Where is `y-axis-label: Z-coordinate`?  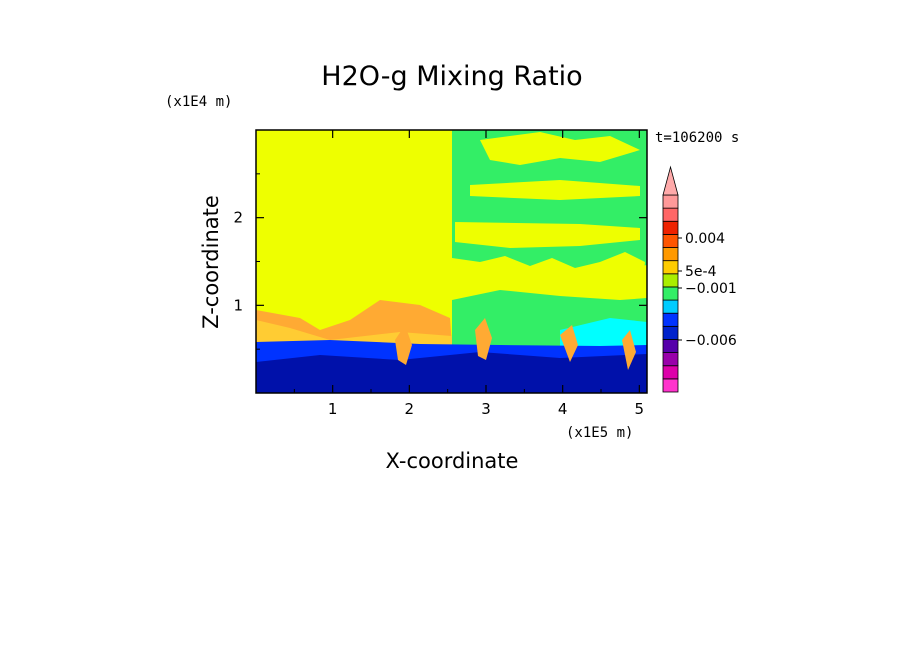 y-axis-label: Z-coordinate is located at coordinates (211, 262).